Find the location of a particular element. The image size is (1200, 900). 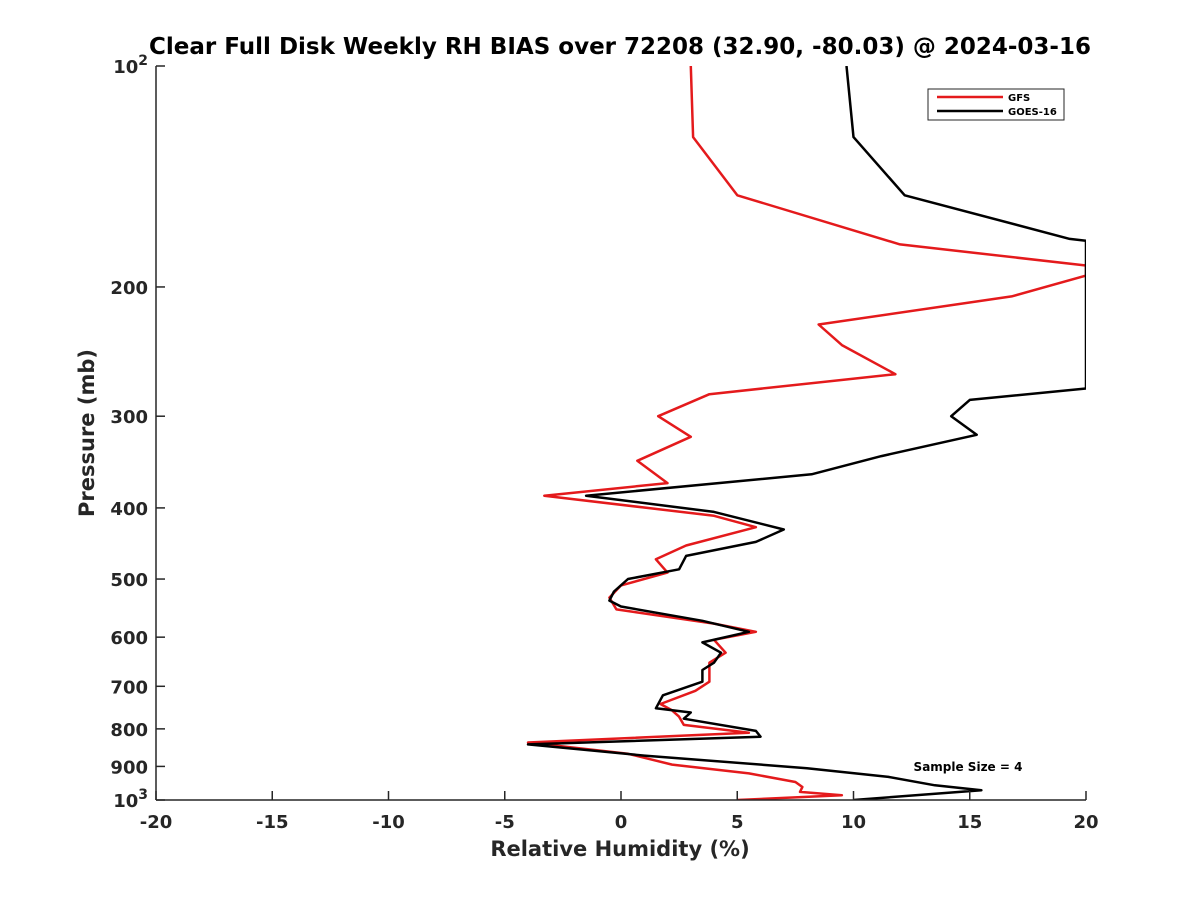

y-tick-label: 200 is located at coordinates (129, 288).